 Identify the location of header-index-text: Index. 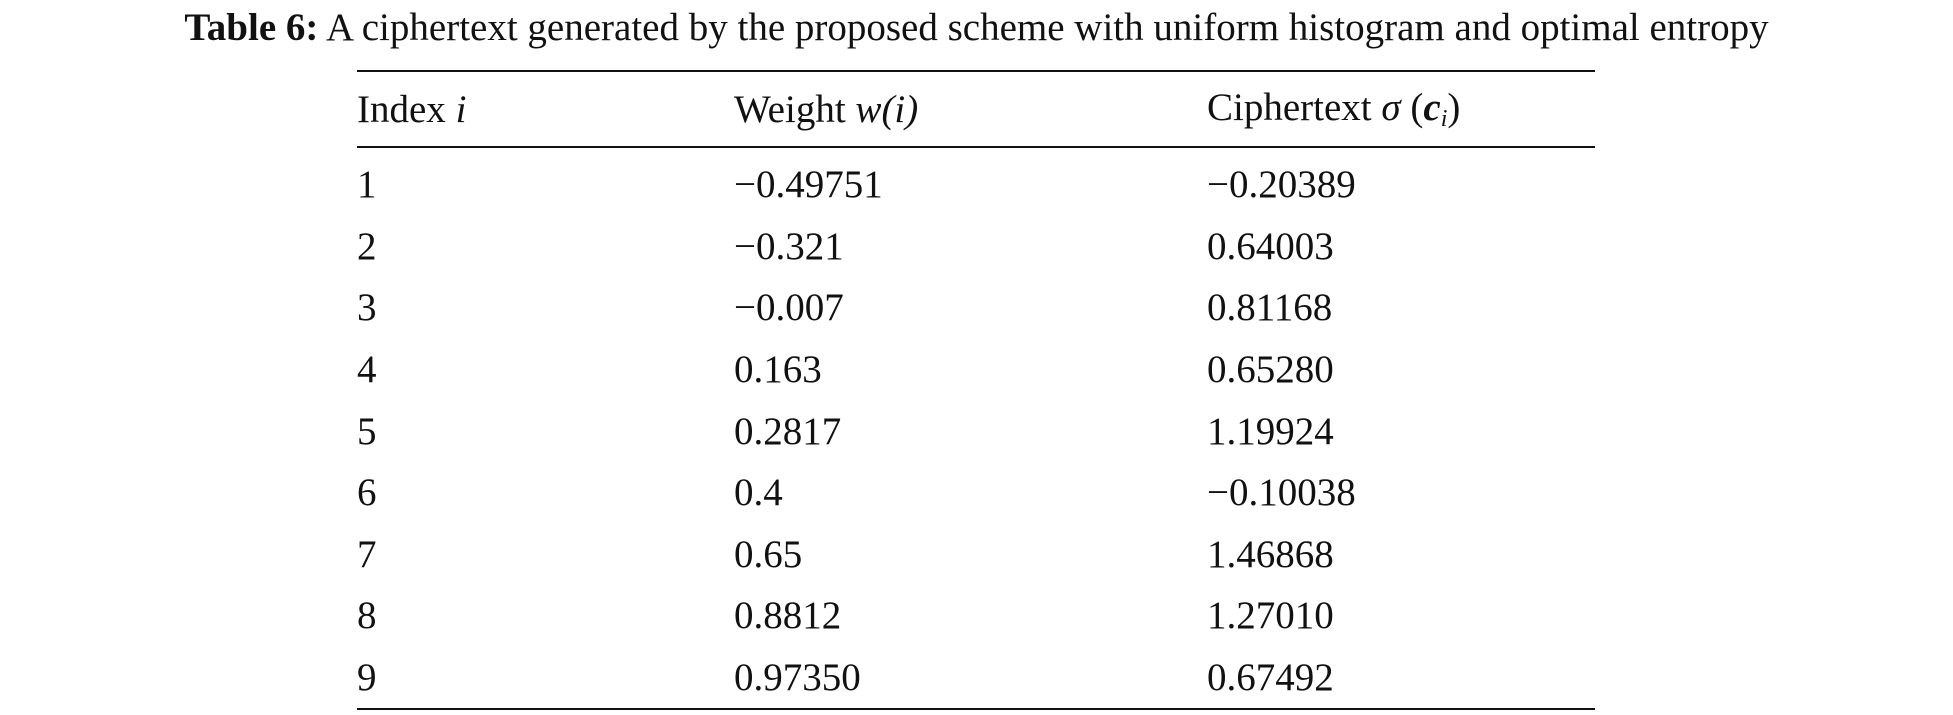
(406, 109).